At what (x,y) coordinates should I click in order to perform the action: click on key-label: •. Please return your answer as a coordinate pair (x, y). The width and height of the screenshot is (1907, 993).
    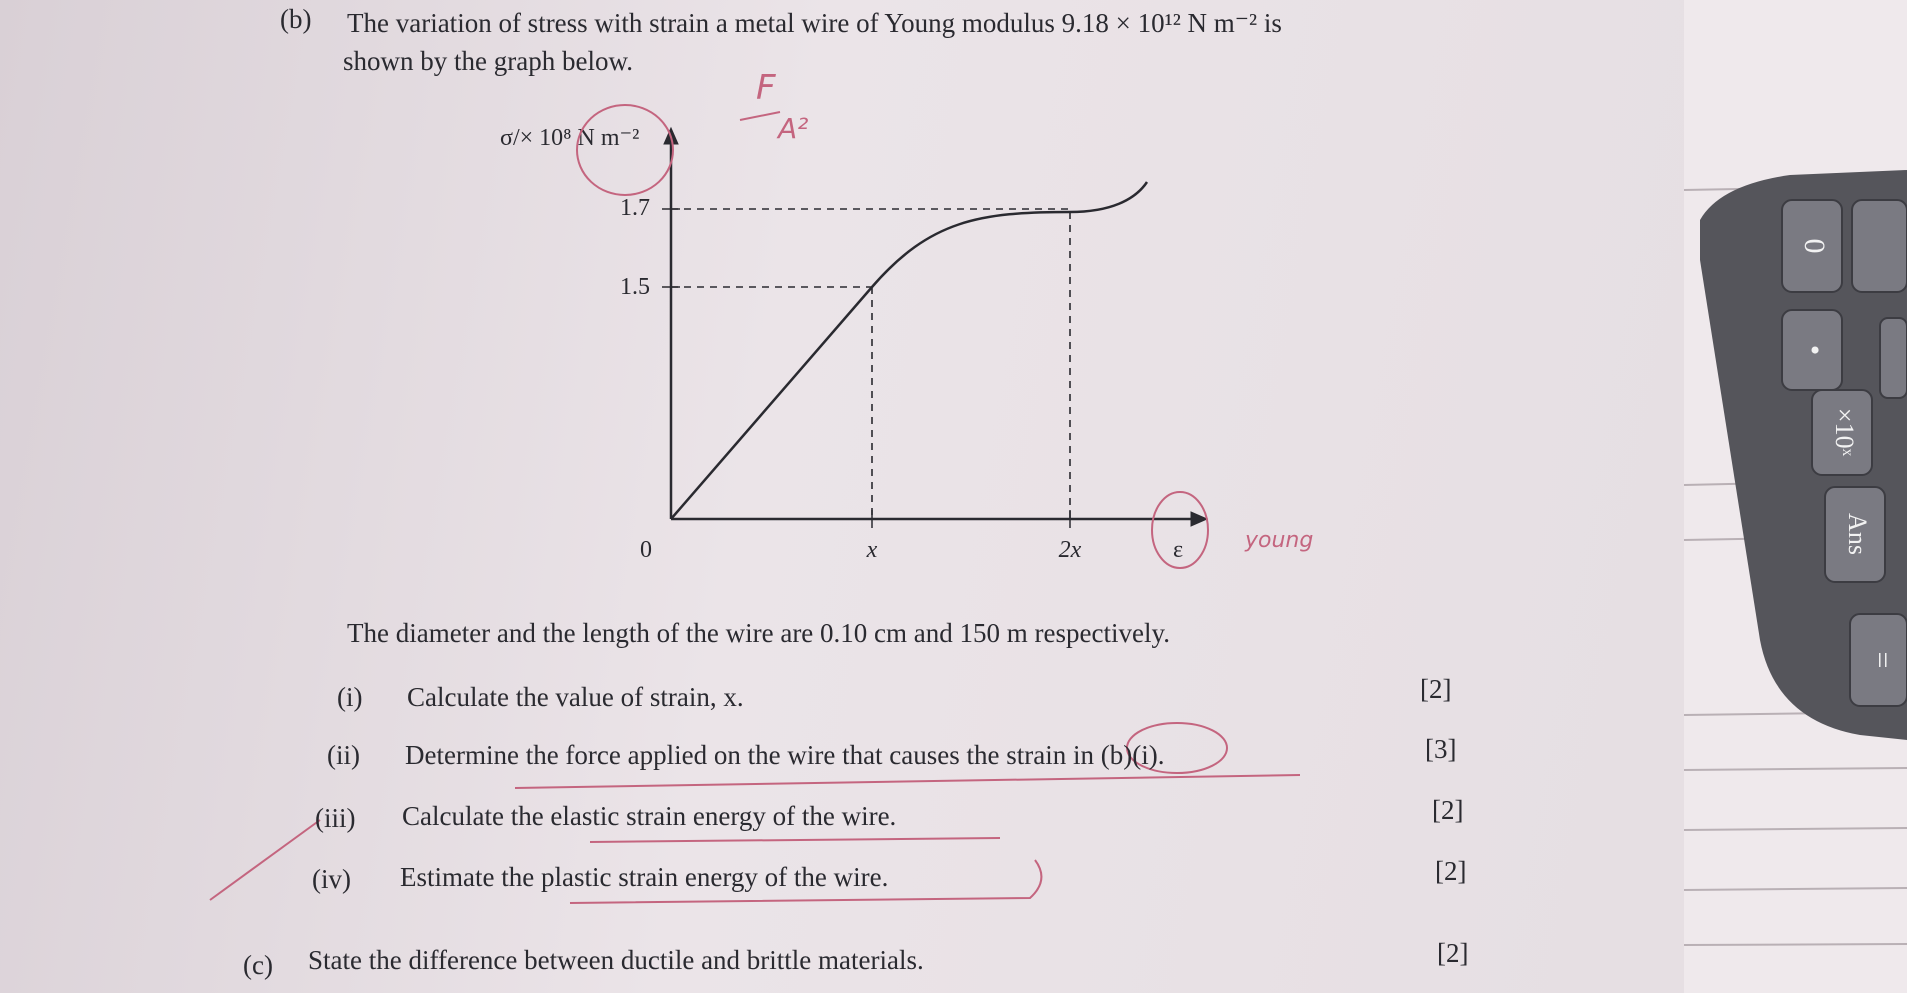
    Looking at the image, I should click on (1814, 350).